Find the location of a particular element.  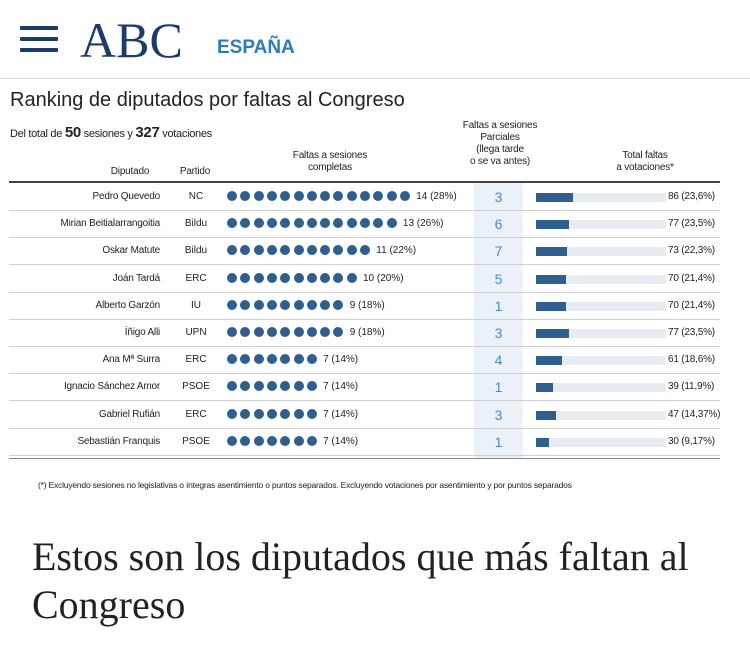

votes-total-label: 61 (18,6%) is located at coordinates (691, 360).